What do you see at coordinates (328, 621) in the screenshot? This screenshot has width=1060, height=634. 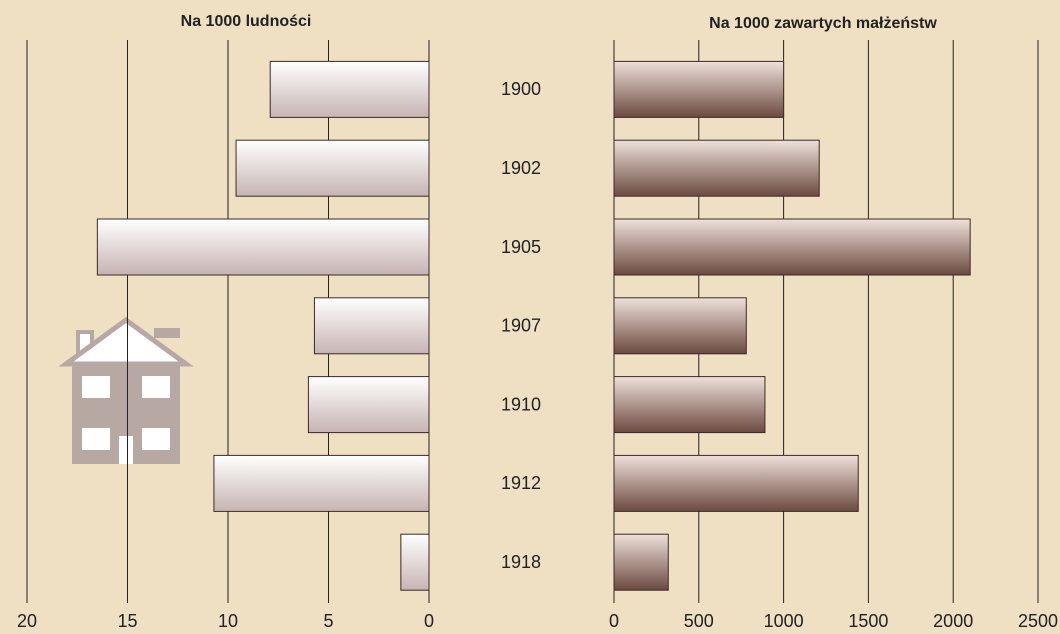 I see `x-tick-label: 5` at bounding box center [328, 621].